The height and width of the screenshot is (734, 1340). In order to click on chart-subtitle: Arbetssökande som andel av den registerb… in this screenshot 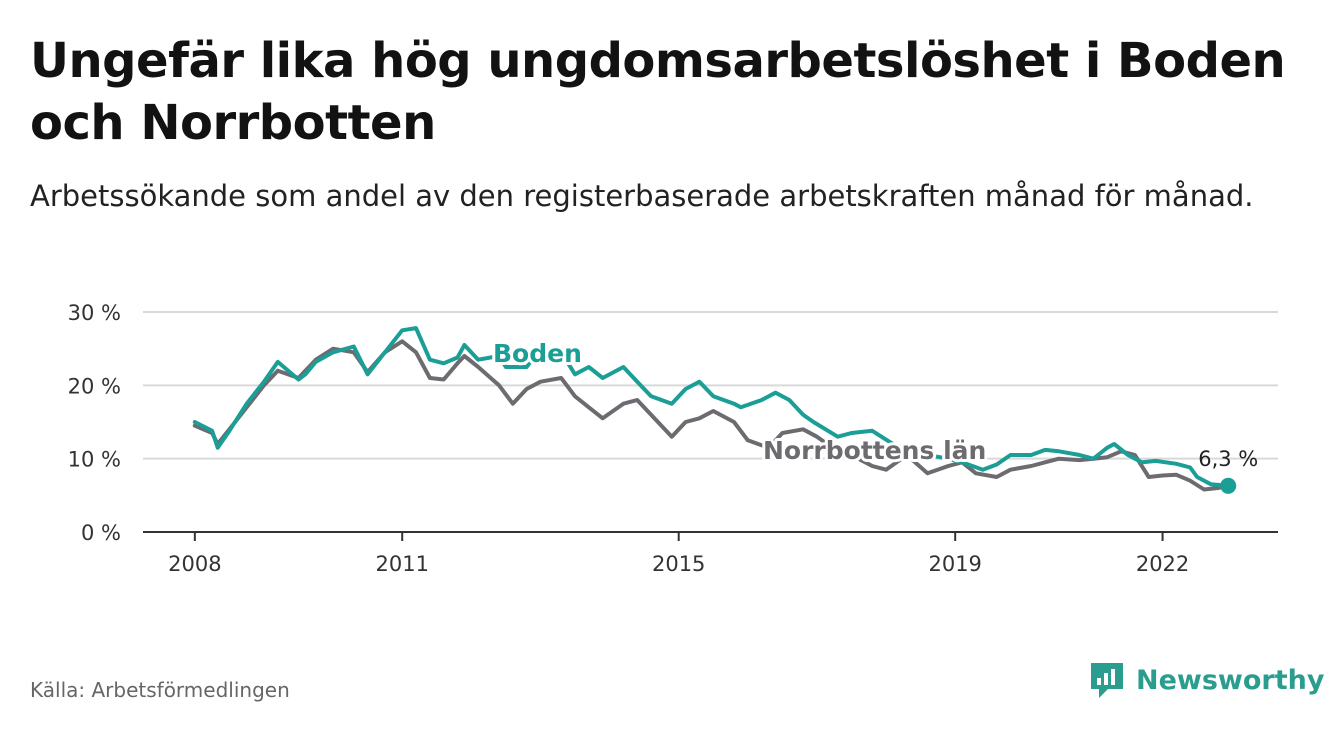, I will do `click(642, 196)`.